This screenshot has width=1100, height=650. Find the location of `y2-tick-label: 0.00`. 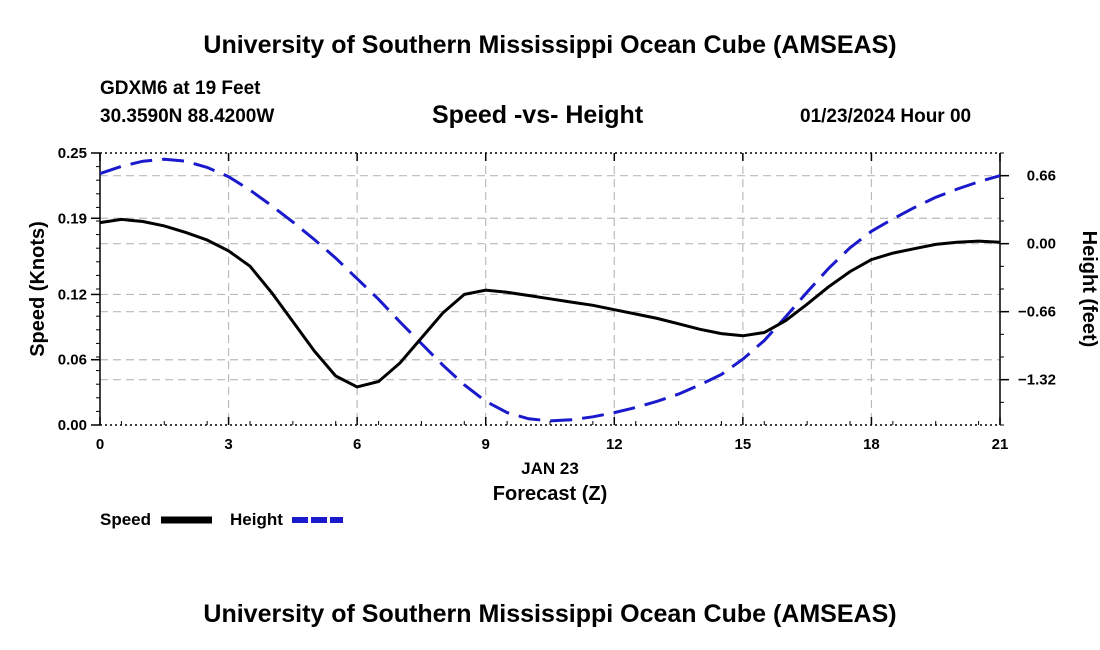

y2-tick-label: 0.00 is located at coordinates (1041, 244).